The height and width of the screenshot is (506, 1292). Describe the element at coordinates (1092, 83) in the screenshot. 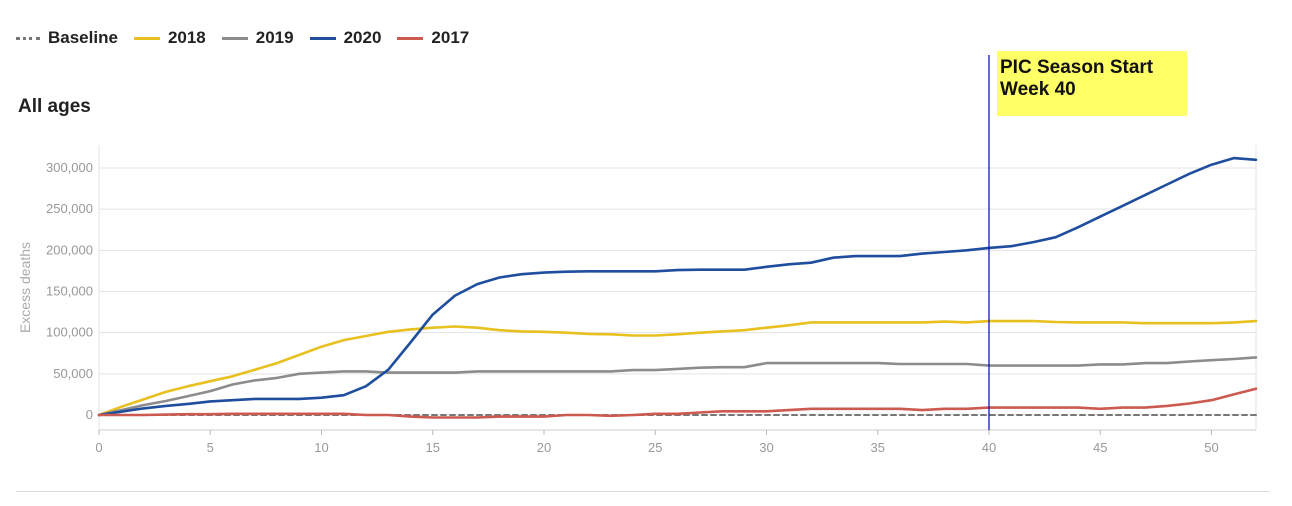

I see `season-start-annotation: PIC Season Start Week 40` at that location.